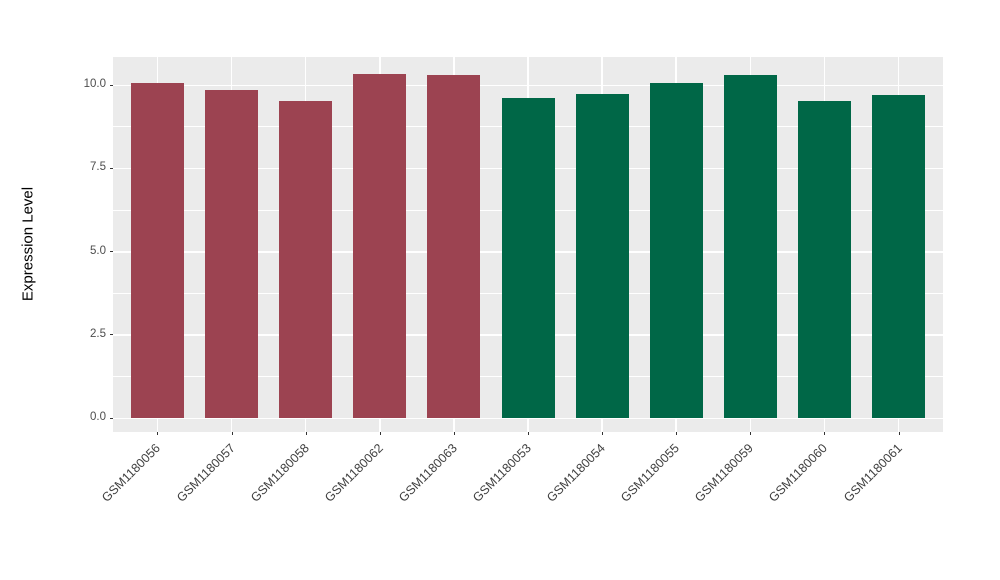 This screenshot has width=1000, height=580. I want to click on y-tick-label: 10.0, so click(94, 84).